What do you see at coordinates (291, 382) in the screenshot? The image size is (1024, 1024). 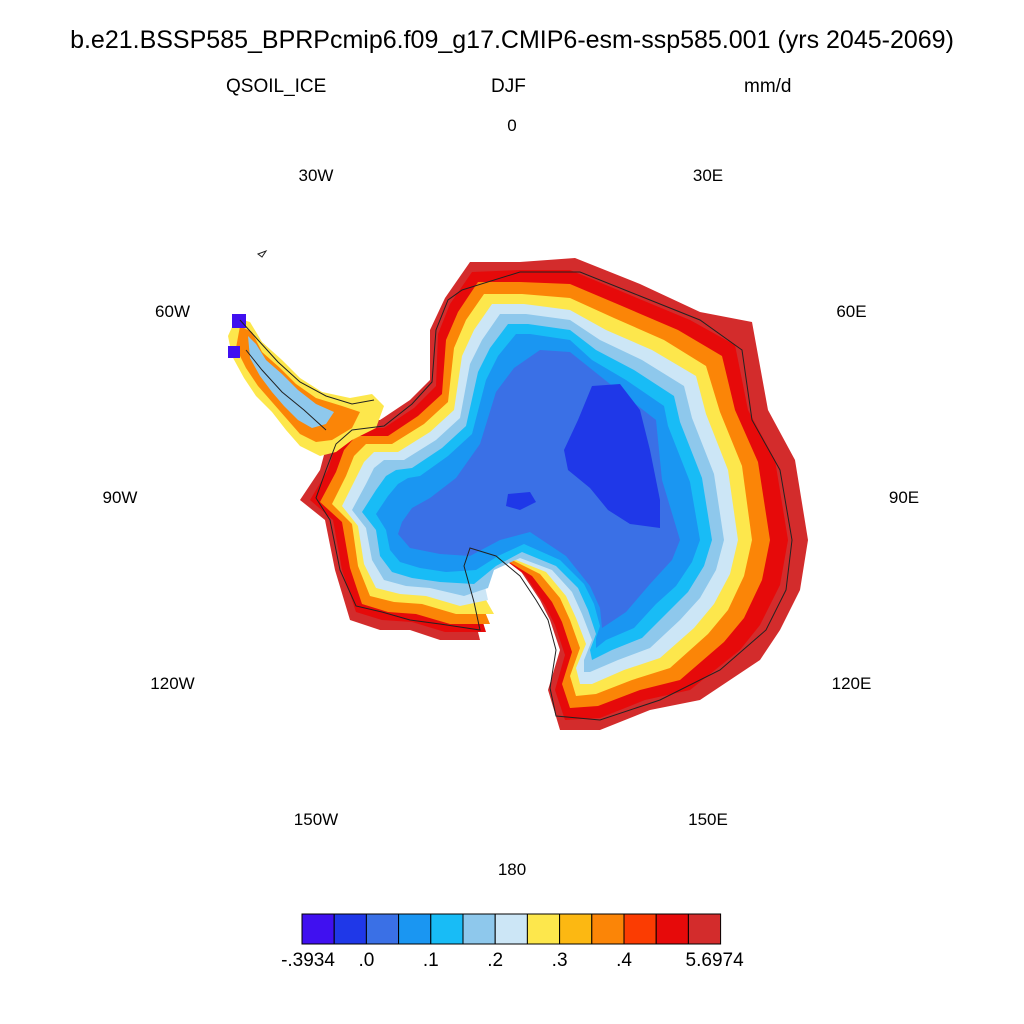 I see `peninsula-band-lightblue` at bounding box center [291, 382].